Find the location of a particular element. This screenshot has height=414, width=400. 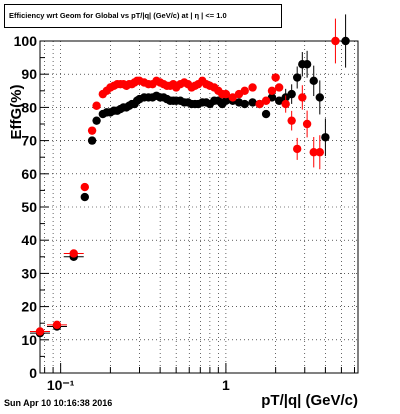

y-tick-label: 20 is located at coordinates (29, 307).